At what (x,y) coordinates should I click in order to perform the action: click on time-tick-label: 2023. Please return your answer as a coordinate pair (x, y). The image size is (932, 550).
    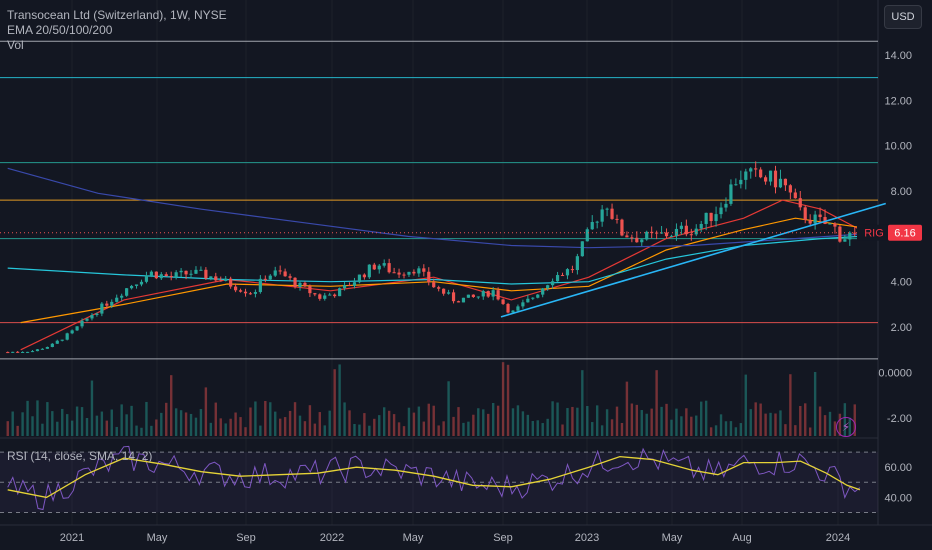
    Looking at the image, I should click on (587, 538).